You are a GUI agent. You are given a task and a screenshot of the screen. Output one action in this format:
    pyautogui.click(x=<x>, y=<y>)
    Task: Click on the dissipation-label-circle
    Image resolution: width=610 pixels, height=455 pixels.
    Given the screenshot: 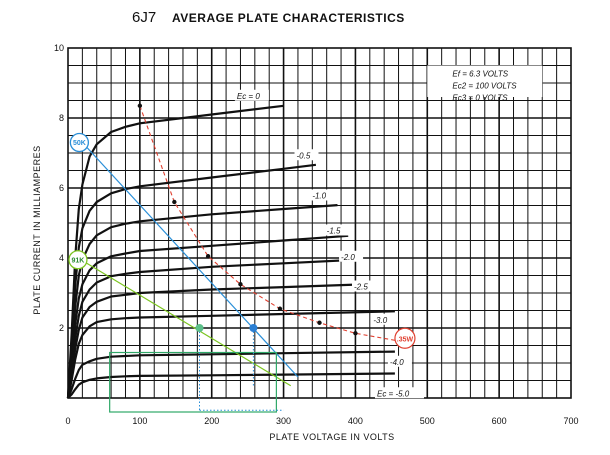 What is the action you would take?
    pyautogui.click(x=405, y=338)
    